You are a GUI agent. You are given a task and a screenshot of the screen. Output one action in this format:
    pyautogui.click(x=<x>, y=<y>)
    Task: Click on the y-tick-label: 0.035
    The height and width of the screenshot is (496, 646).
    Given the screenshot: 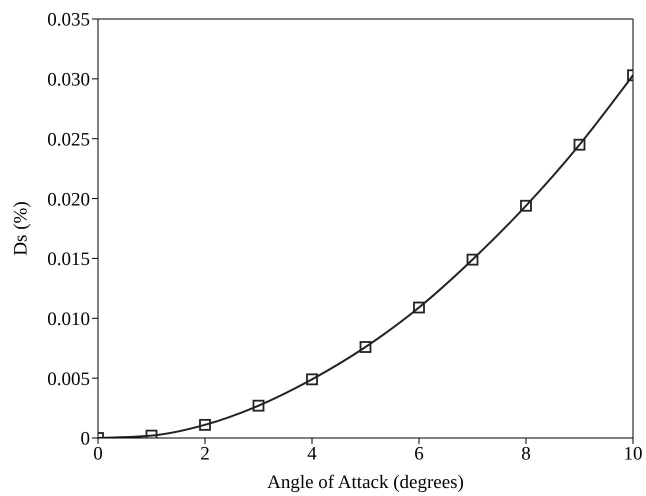 What is the action you would take?
    pyautogui.click(x=68, y=20)
    